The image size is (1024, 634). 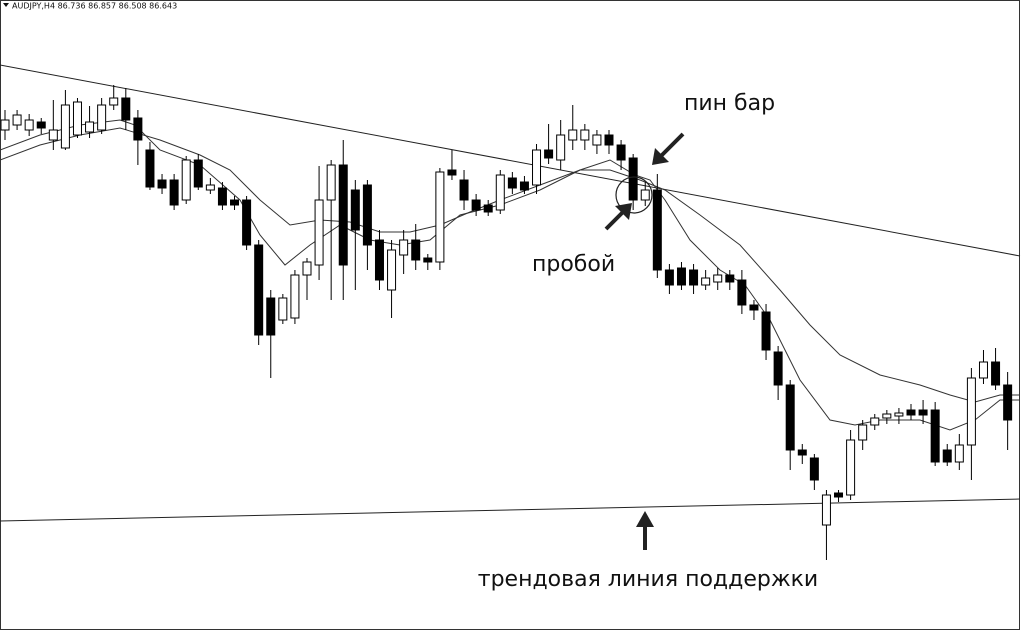 What do you see at coordinates (645, 519) in the screenshot?
I see `support-arrowhead` at bounding box center [645, 519].